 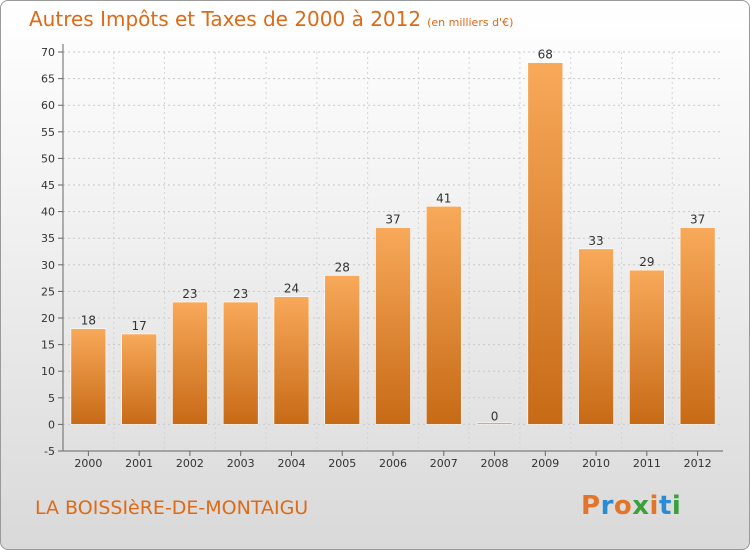 I want to click on bar-2000, so click(x=88, y=376).